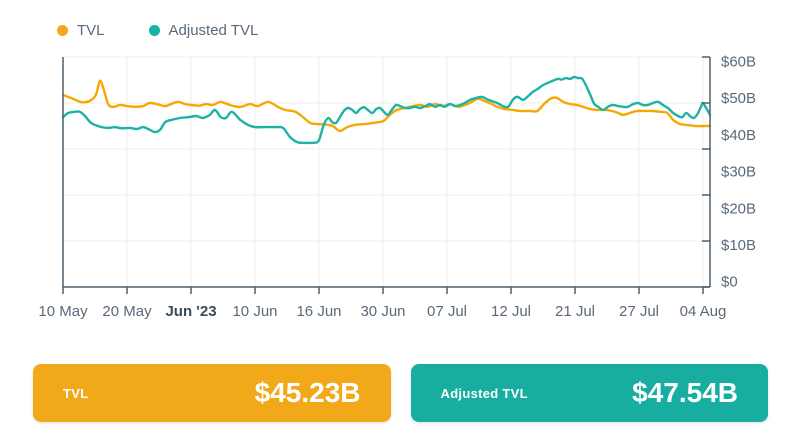 The image size is (800, 445). Describe the element at coordinates (738, 98) in the screenshot. I see `y-axis-label: $50B` at that location.